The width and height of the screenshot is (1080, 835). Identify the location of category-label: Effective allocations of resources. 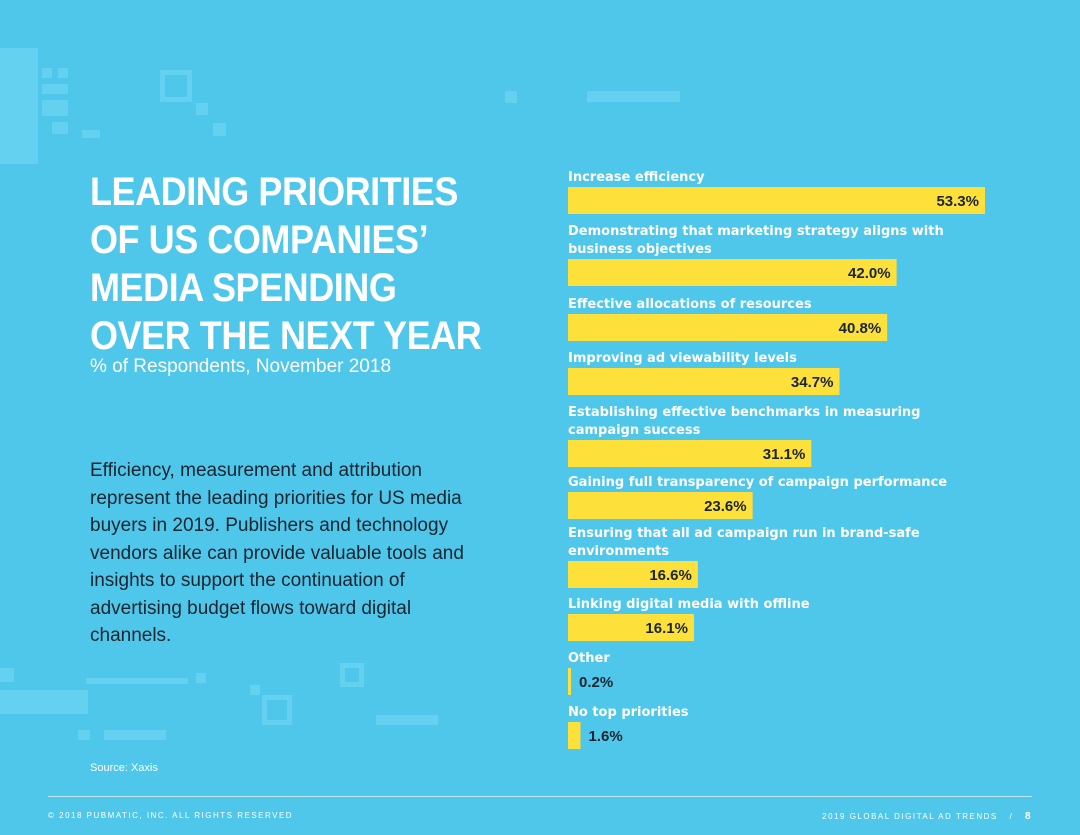
(690, 304).